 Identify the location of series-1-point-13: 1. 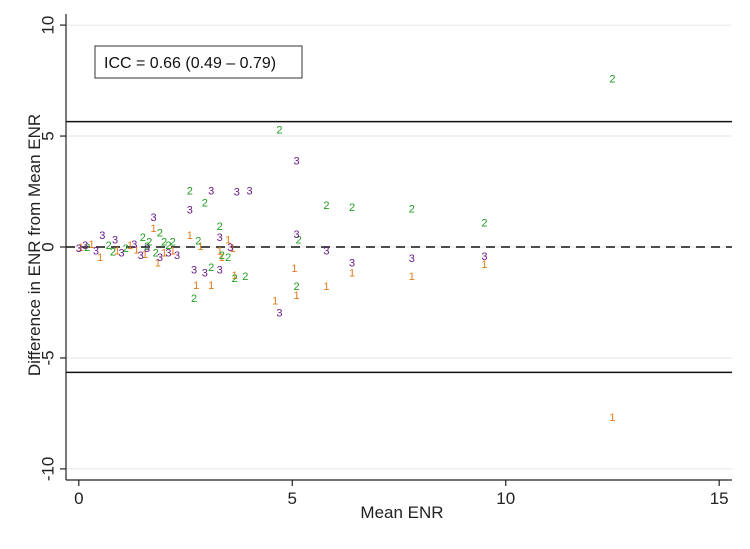
(200, 247).